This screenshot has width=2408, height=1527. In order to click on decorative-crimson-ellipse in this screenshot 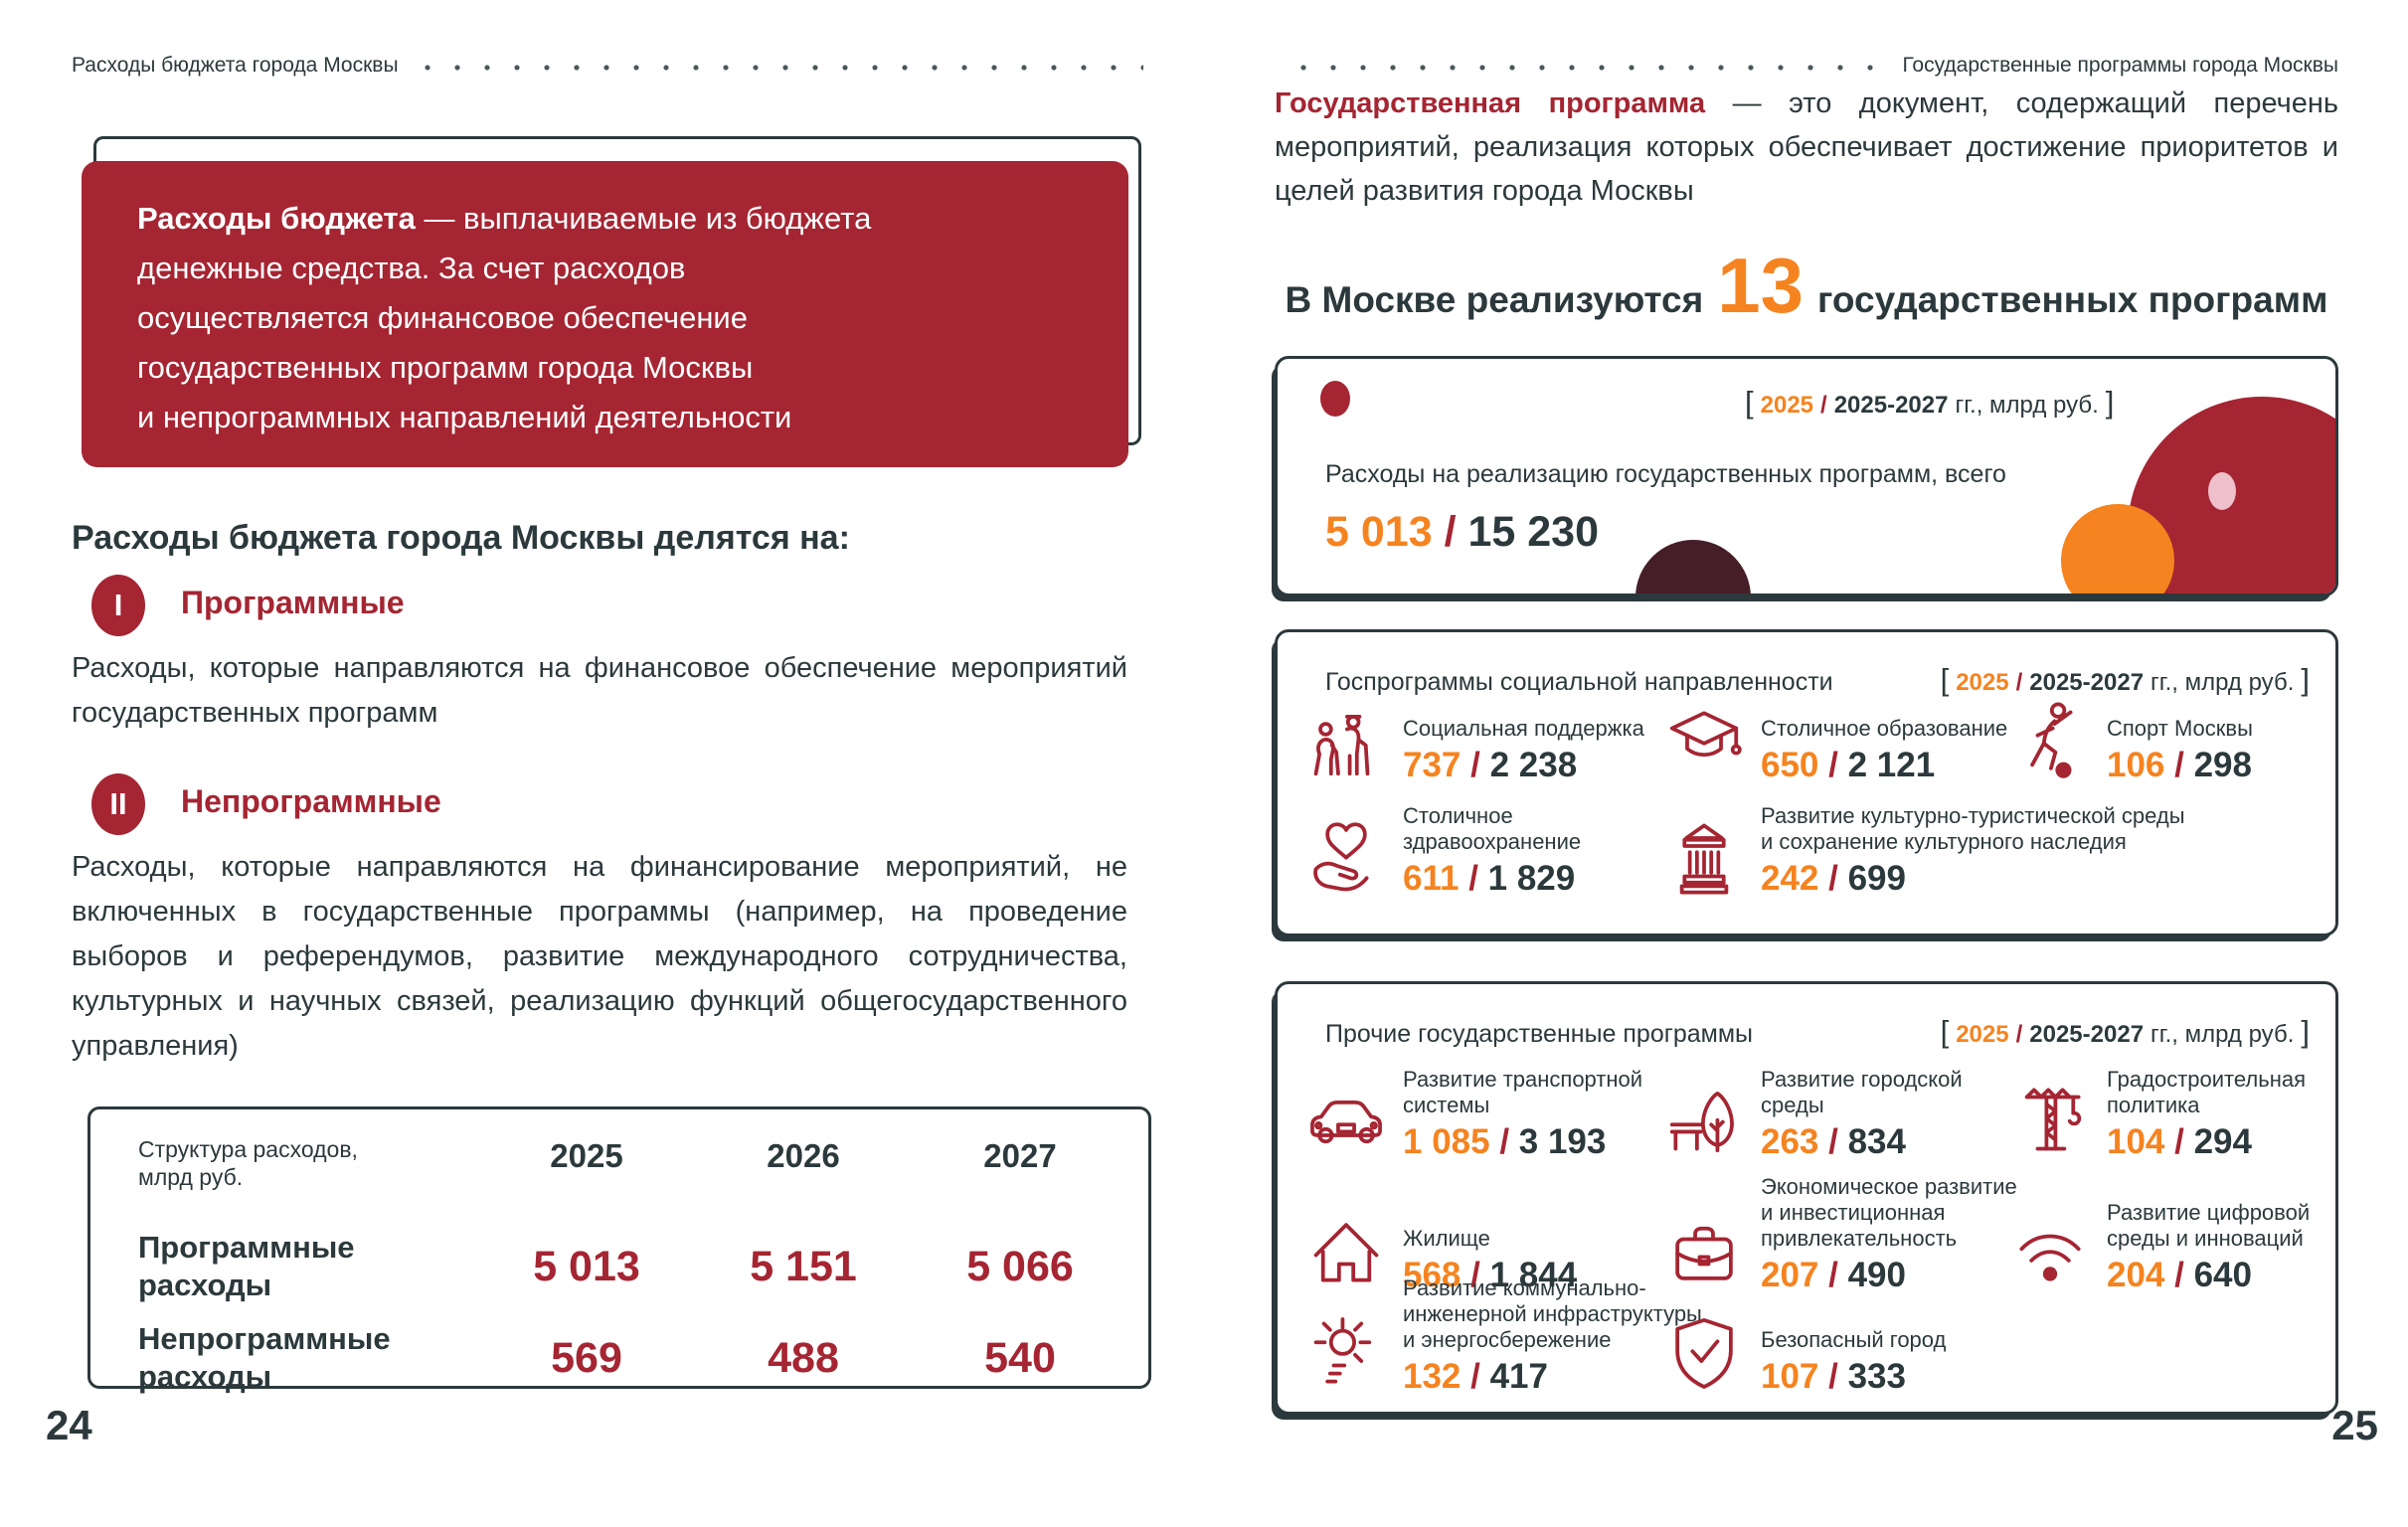, I will do `click(1335, 399)`.